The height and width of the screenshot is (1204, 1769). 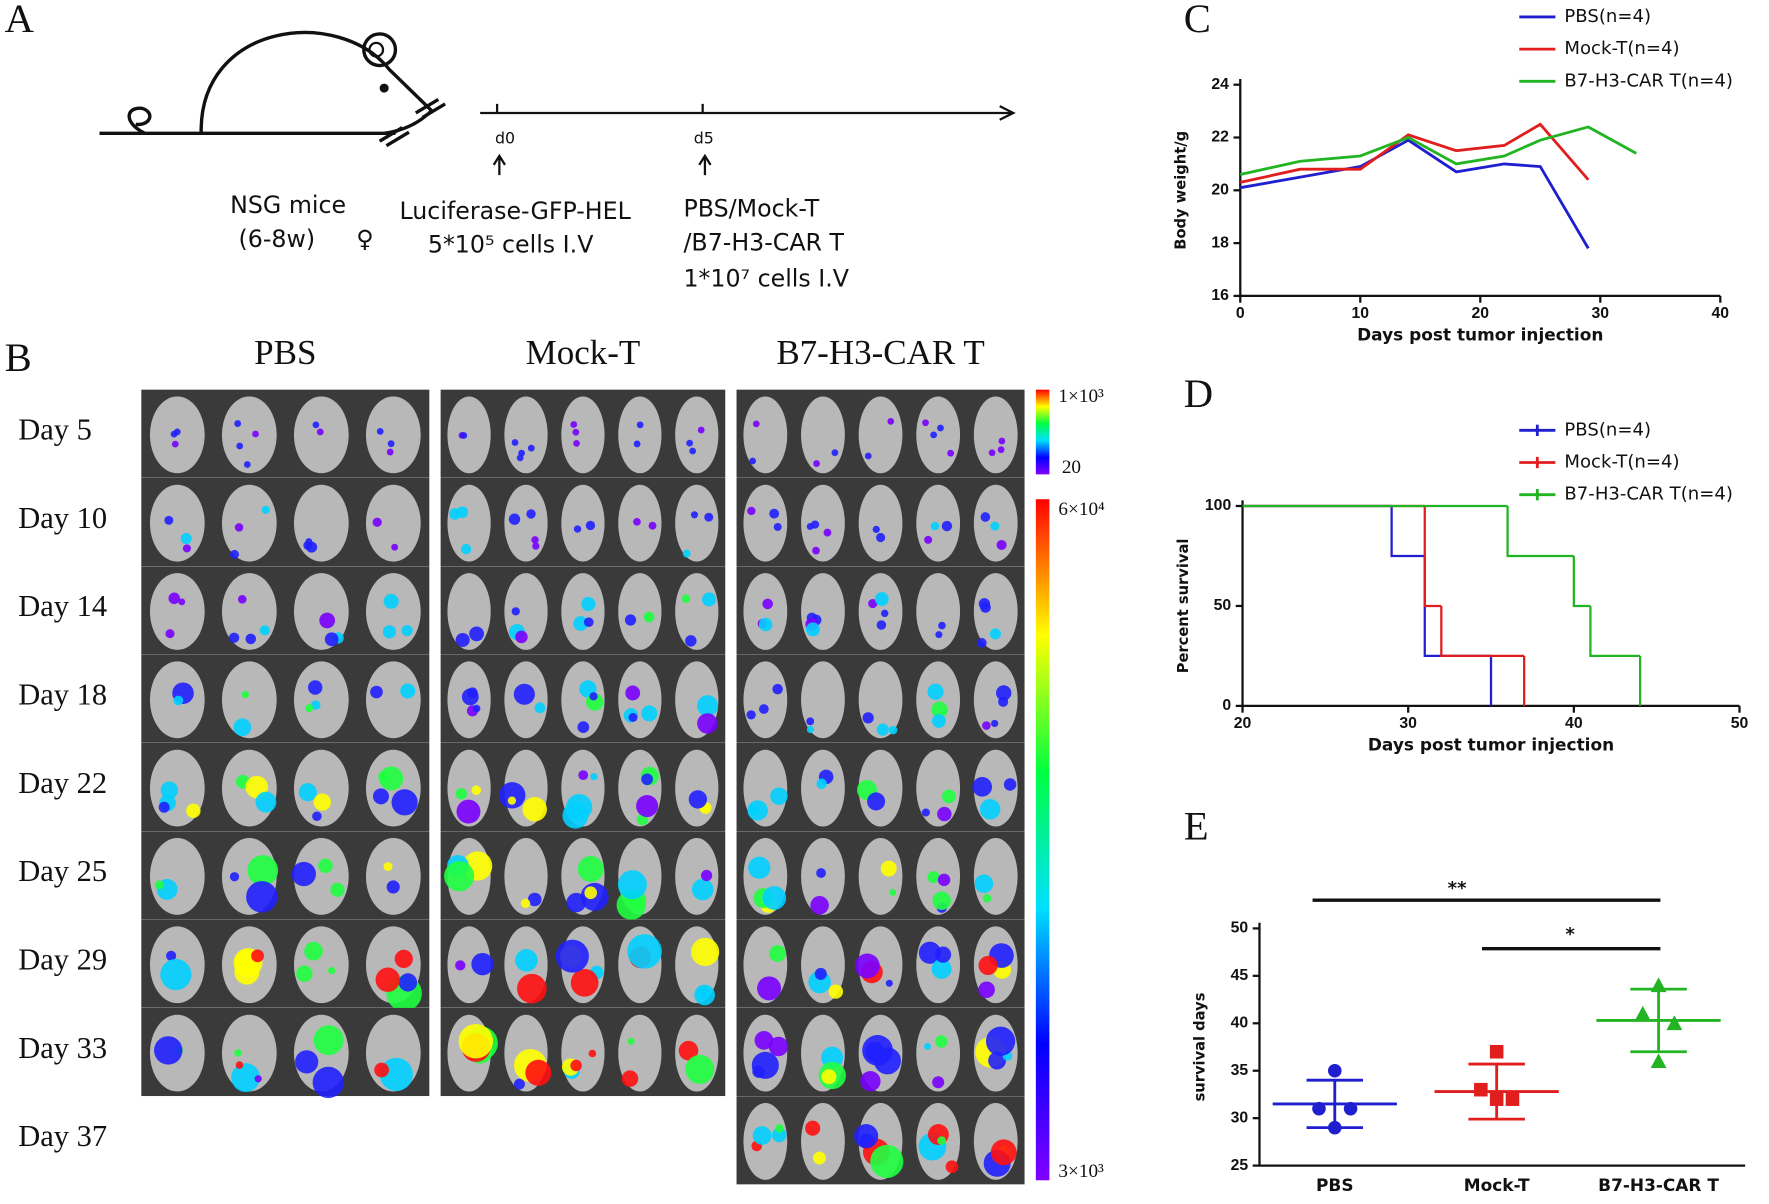 What do you see at coordinates (62, 1136) in the screenshot?
I see `day-label: Day 37` at bounding box center [62, 1136].